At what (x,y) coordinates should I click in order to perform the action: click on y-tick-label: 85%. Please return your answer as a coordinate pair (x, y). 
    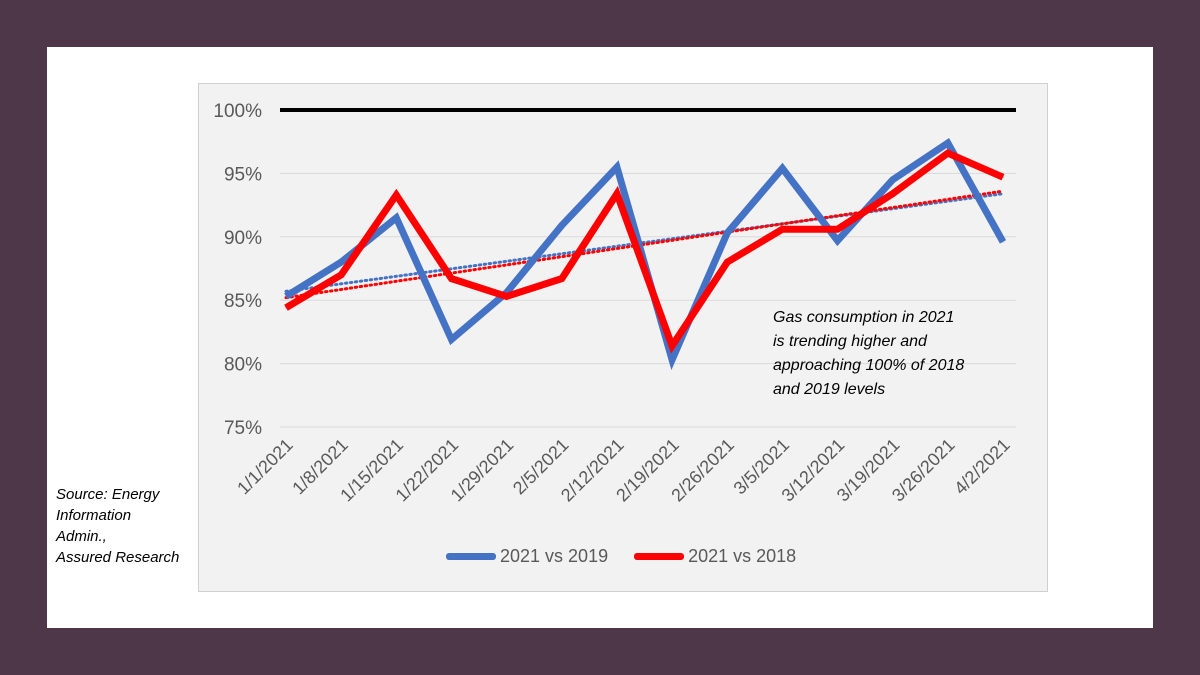
    Looking at the image, I should click on (243, 301).